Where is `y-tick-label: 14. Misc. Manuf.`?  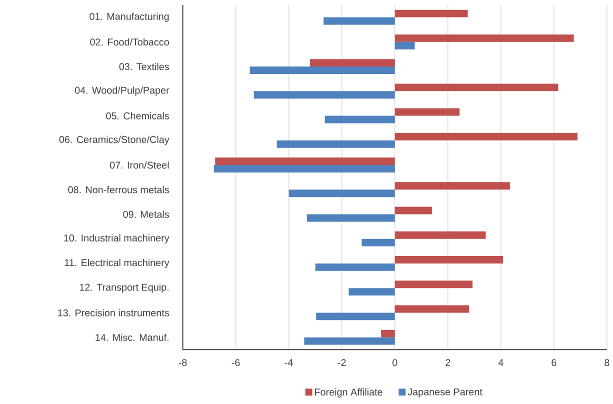
y-tick-label: 14. Misc. Manuf. is located at coordinates (132, 337).